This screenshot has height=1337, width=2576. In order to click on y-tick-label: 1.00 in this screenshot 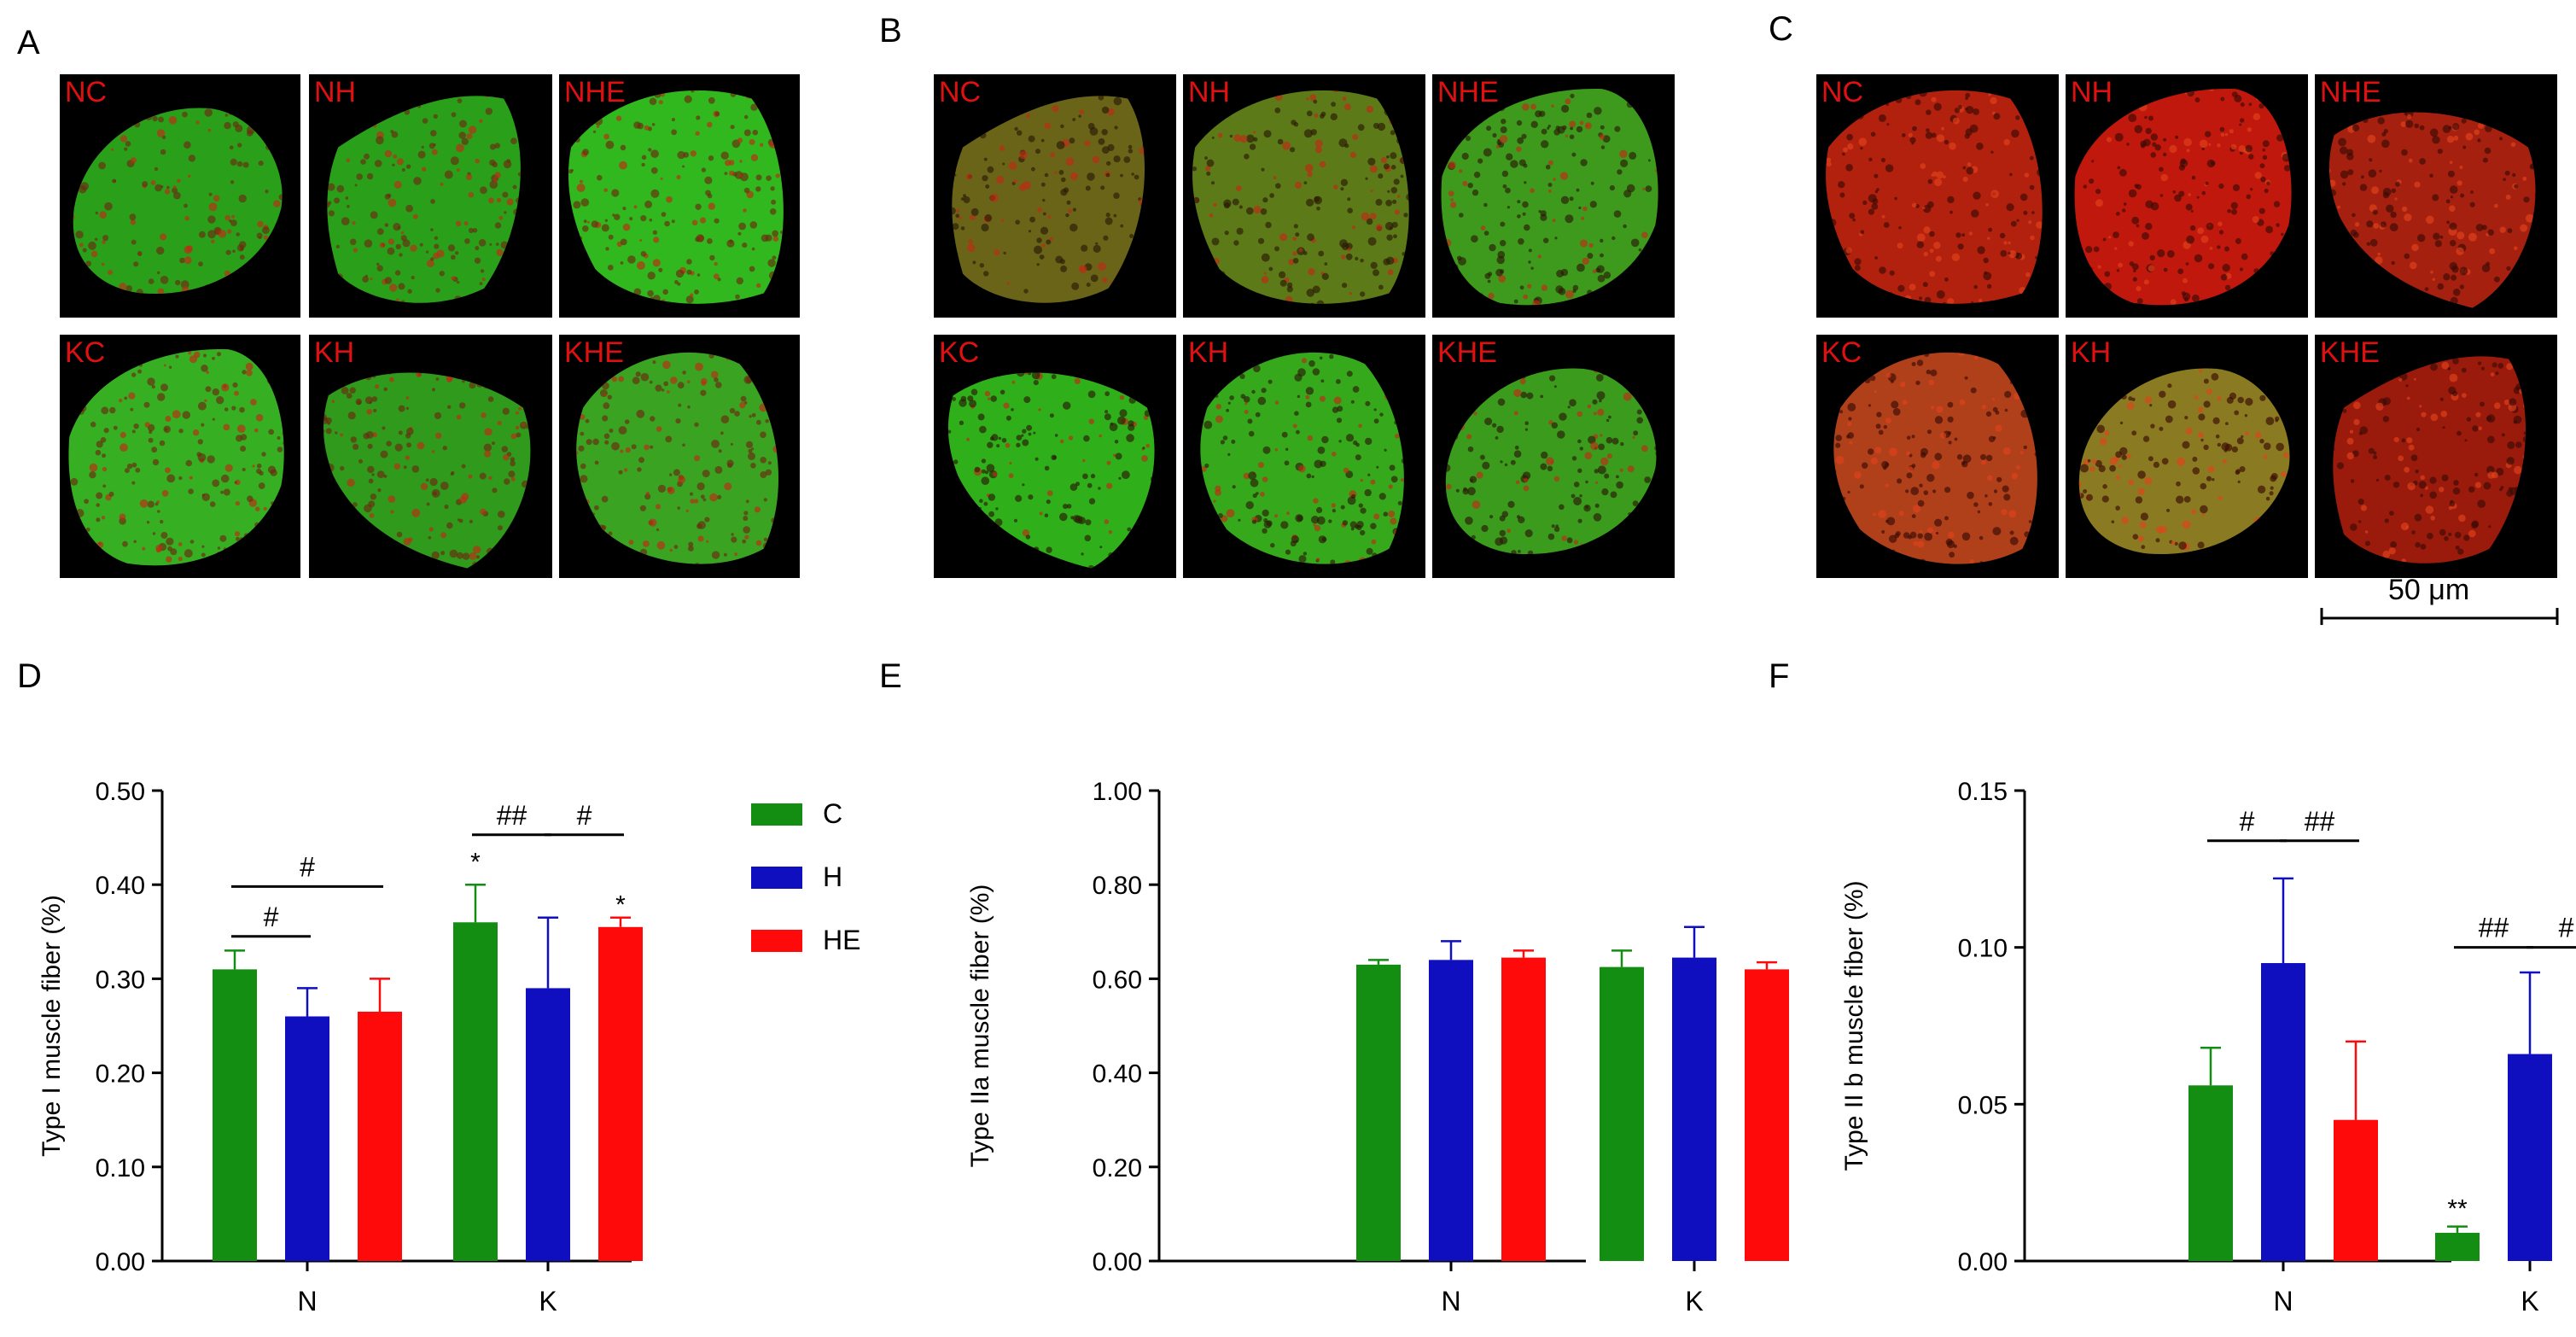, I will do `click(1117, 792)`.